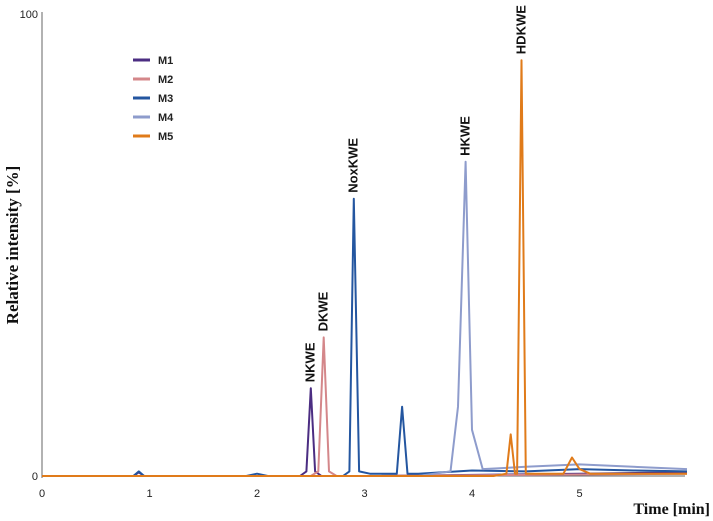  Describe the element at coordinates (323, 311) in the screenshot. I see `peak-label: DKWE` at that location.